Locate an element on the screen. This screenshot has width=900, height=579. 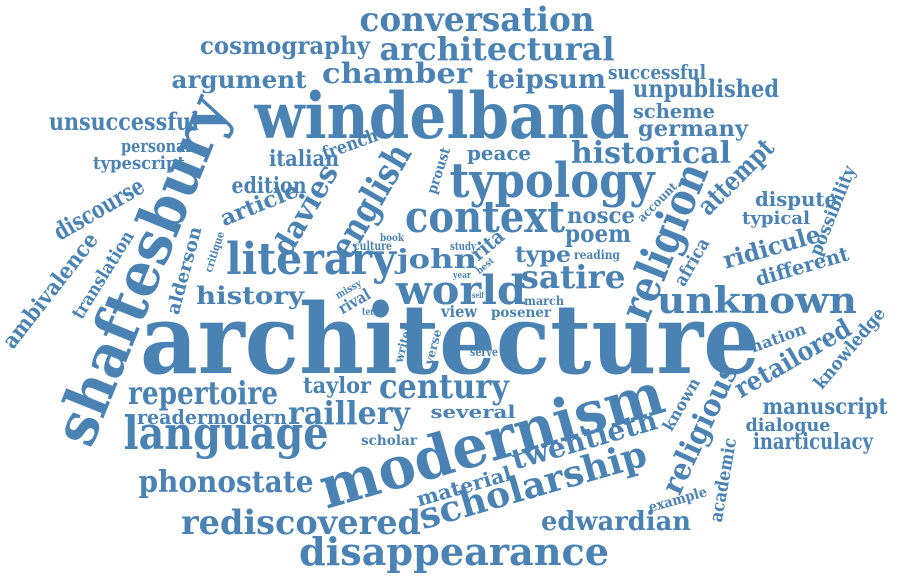
word-inarticulacy: inarticulacy is located at coordinates (813, 442).